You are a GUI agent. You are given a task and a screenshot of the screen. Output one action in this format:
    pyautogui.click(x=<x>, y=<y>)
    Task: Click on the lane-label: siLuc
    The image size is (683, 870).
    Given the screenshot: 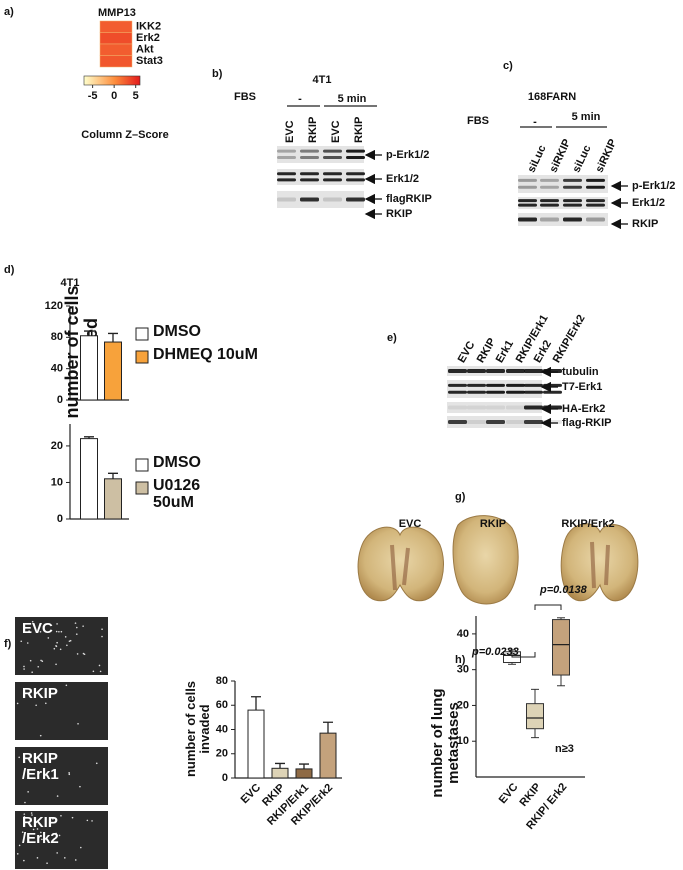 What is the action you would take?
    pyautogui.click(x=581, y=158)
    